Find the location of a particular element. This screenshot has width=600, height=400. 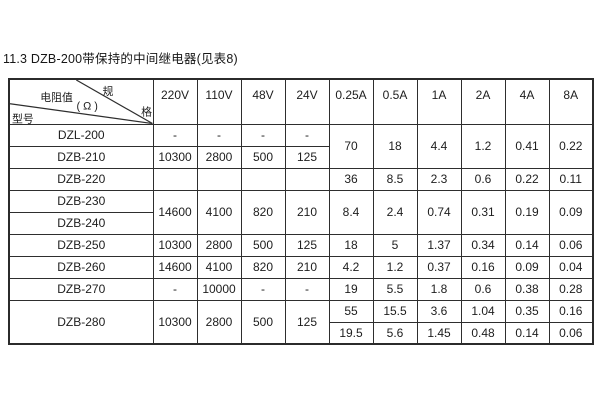

corner-resistance-unit: ( Ω ) is located at coordinates (86, 107).